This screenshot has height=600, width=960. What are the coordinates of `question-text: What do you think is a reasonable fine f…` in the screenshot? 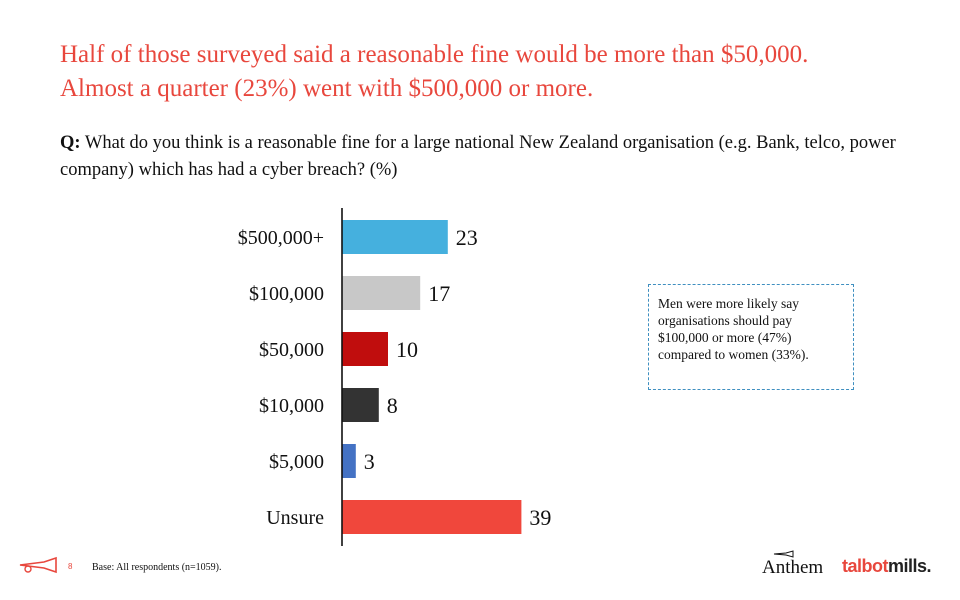 It's located at (478, 156).